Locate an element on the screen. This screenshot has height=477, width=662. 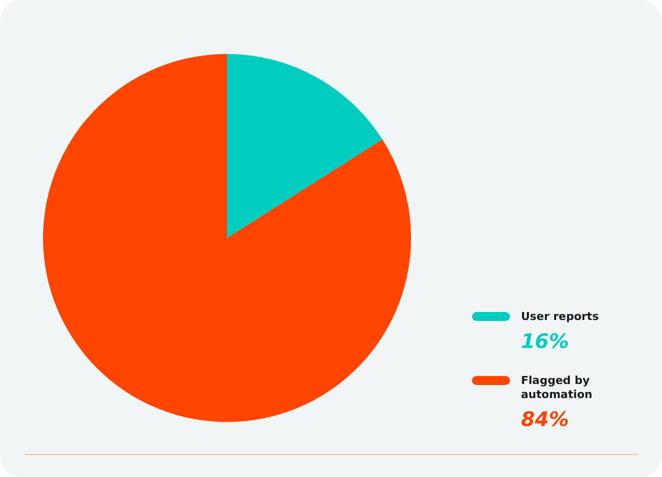
legend-label: User reports is located at coordinates (560, 316).